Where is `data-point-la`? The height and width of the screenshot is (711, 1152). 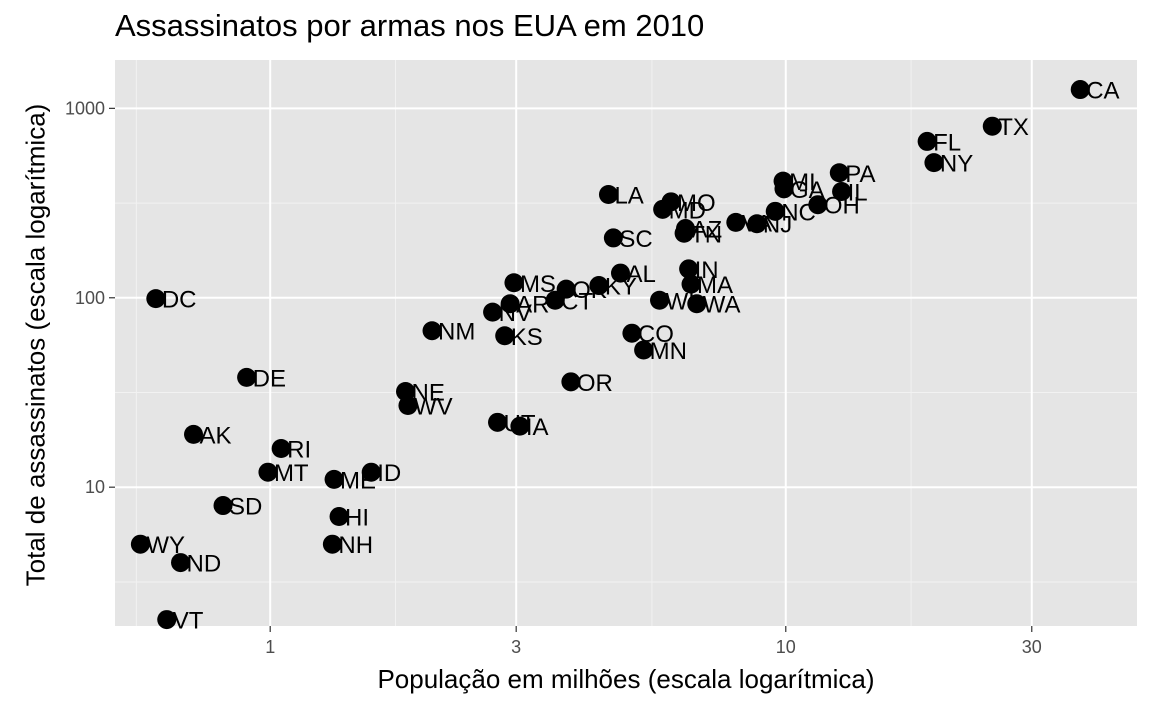
data-point-la is located at coordinates (608, 194).